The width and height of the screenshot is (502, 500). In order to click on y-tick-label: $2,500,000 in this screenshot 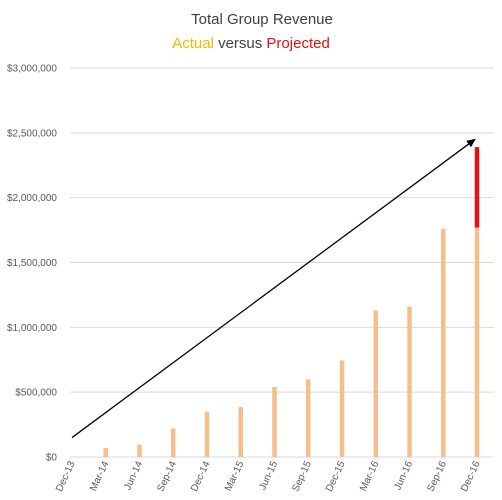, I will do `click(32, 133)`.